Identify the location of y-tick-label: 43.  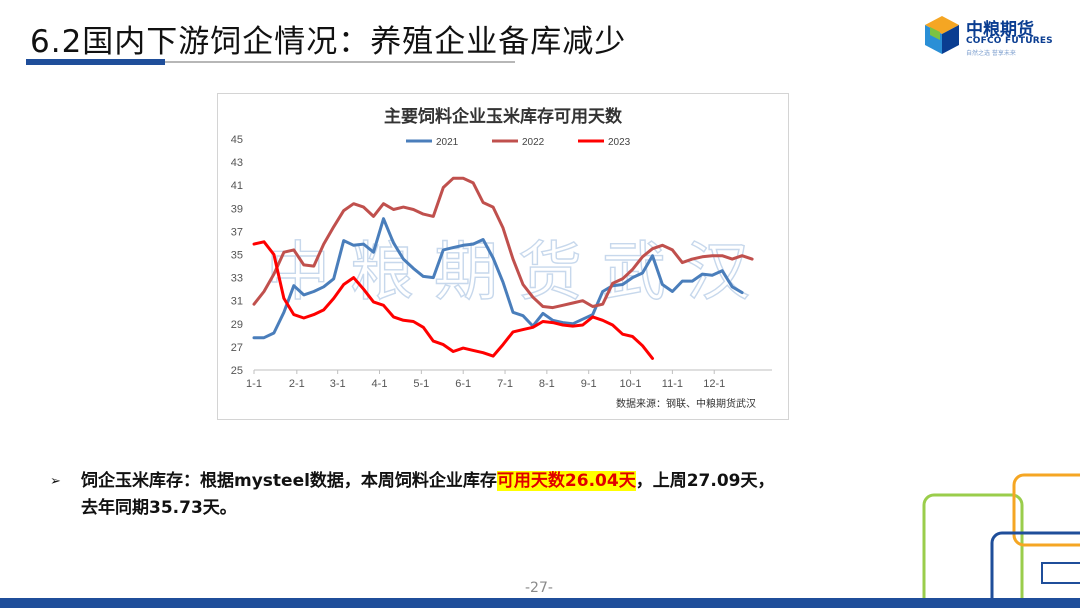
(237, 163).